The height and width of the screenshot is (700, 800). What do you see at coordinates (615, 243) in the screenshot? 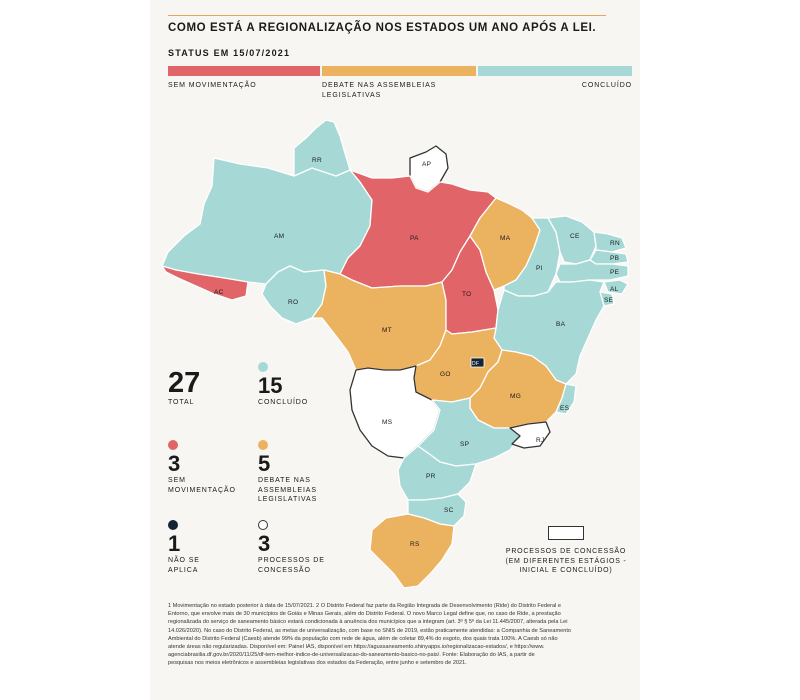
I see `label-RN: RN` at bounding box center [615, 243].